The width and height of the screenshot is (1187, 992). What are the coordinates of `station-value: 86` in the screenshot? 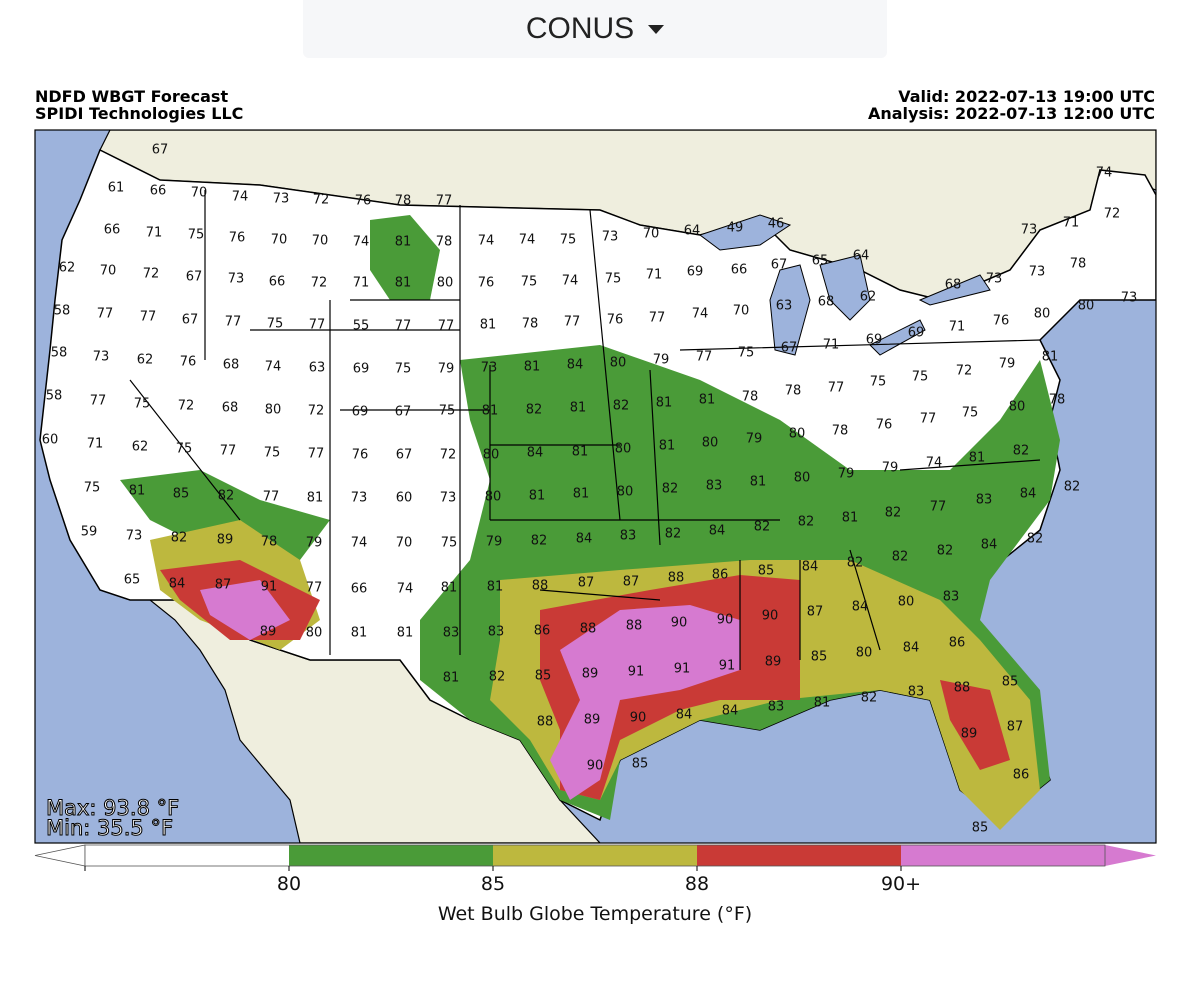 It's located at (1021, 775).